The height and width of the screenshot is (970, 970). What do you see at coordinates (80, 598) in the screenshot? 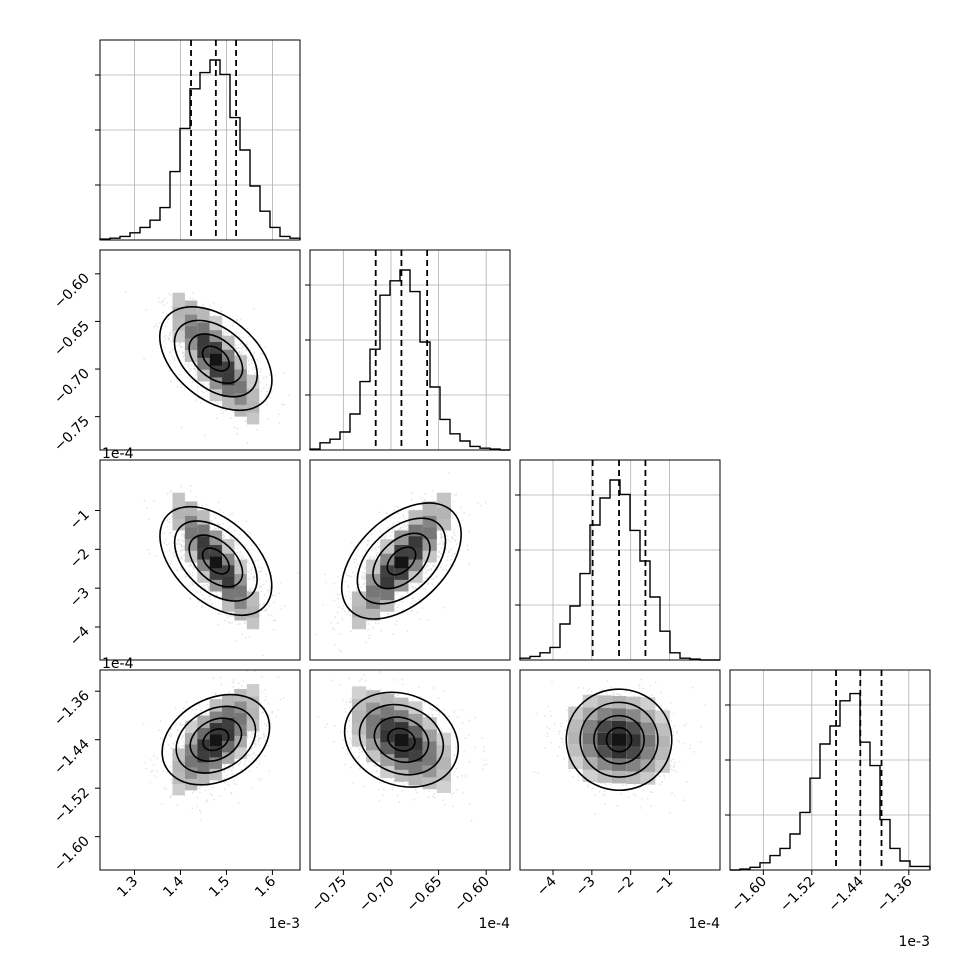
I see `y-tick-label-2-1: −3` at bounding box center [80, 598].